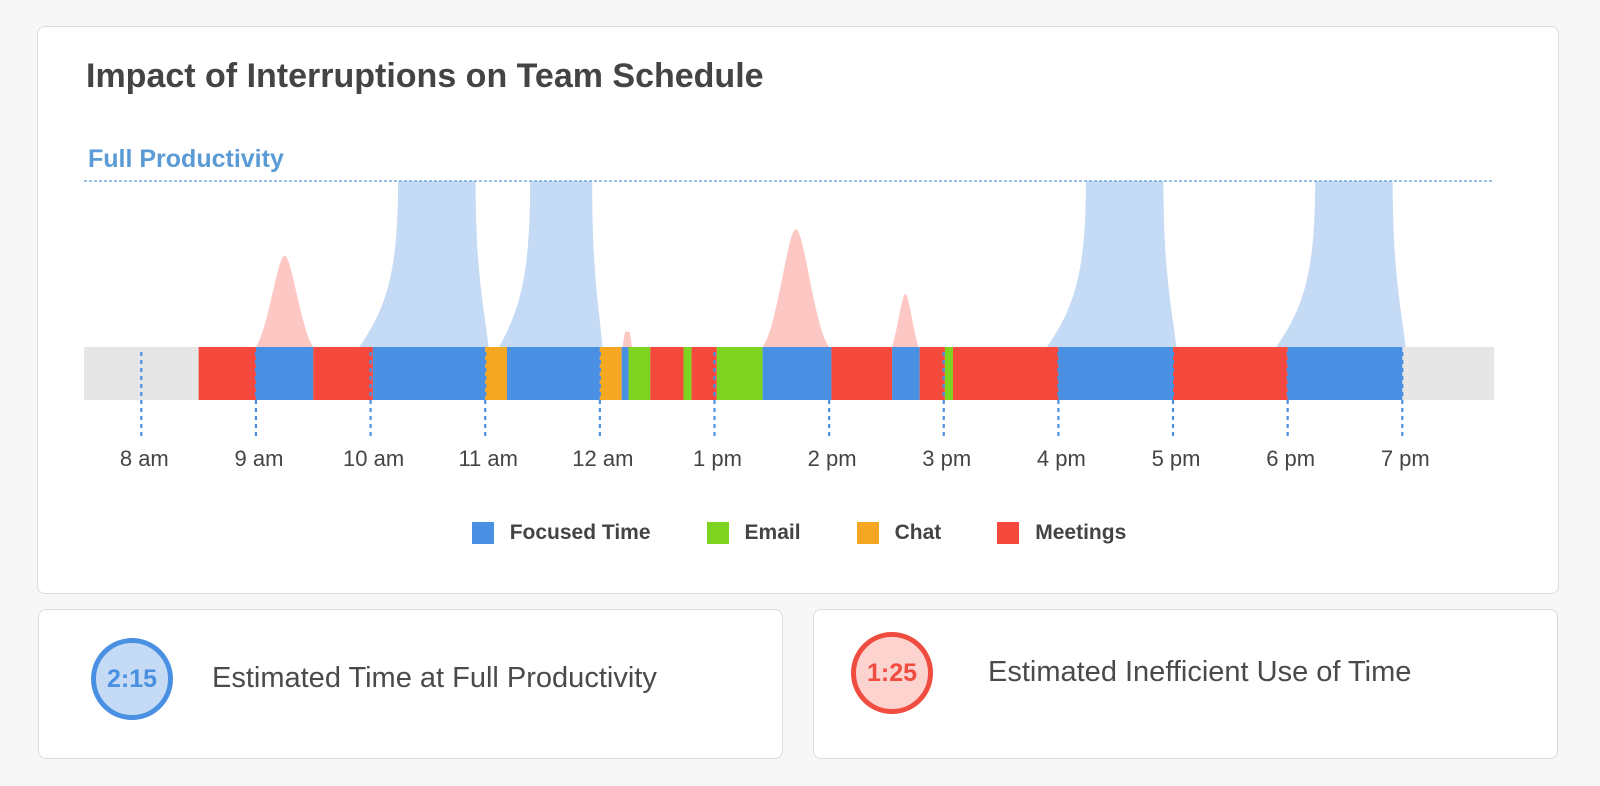 The image size is (1600, 786). Describe the element at coordinates (132, 679) in the screenshot. I see `stat-value-full-productivity: 2:15` at that location.